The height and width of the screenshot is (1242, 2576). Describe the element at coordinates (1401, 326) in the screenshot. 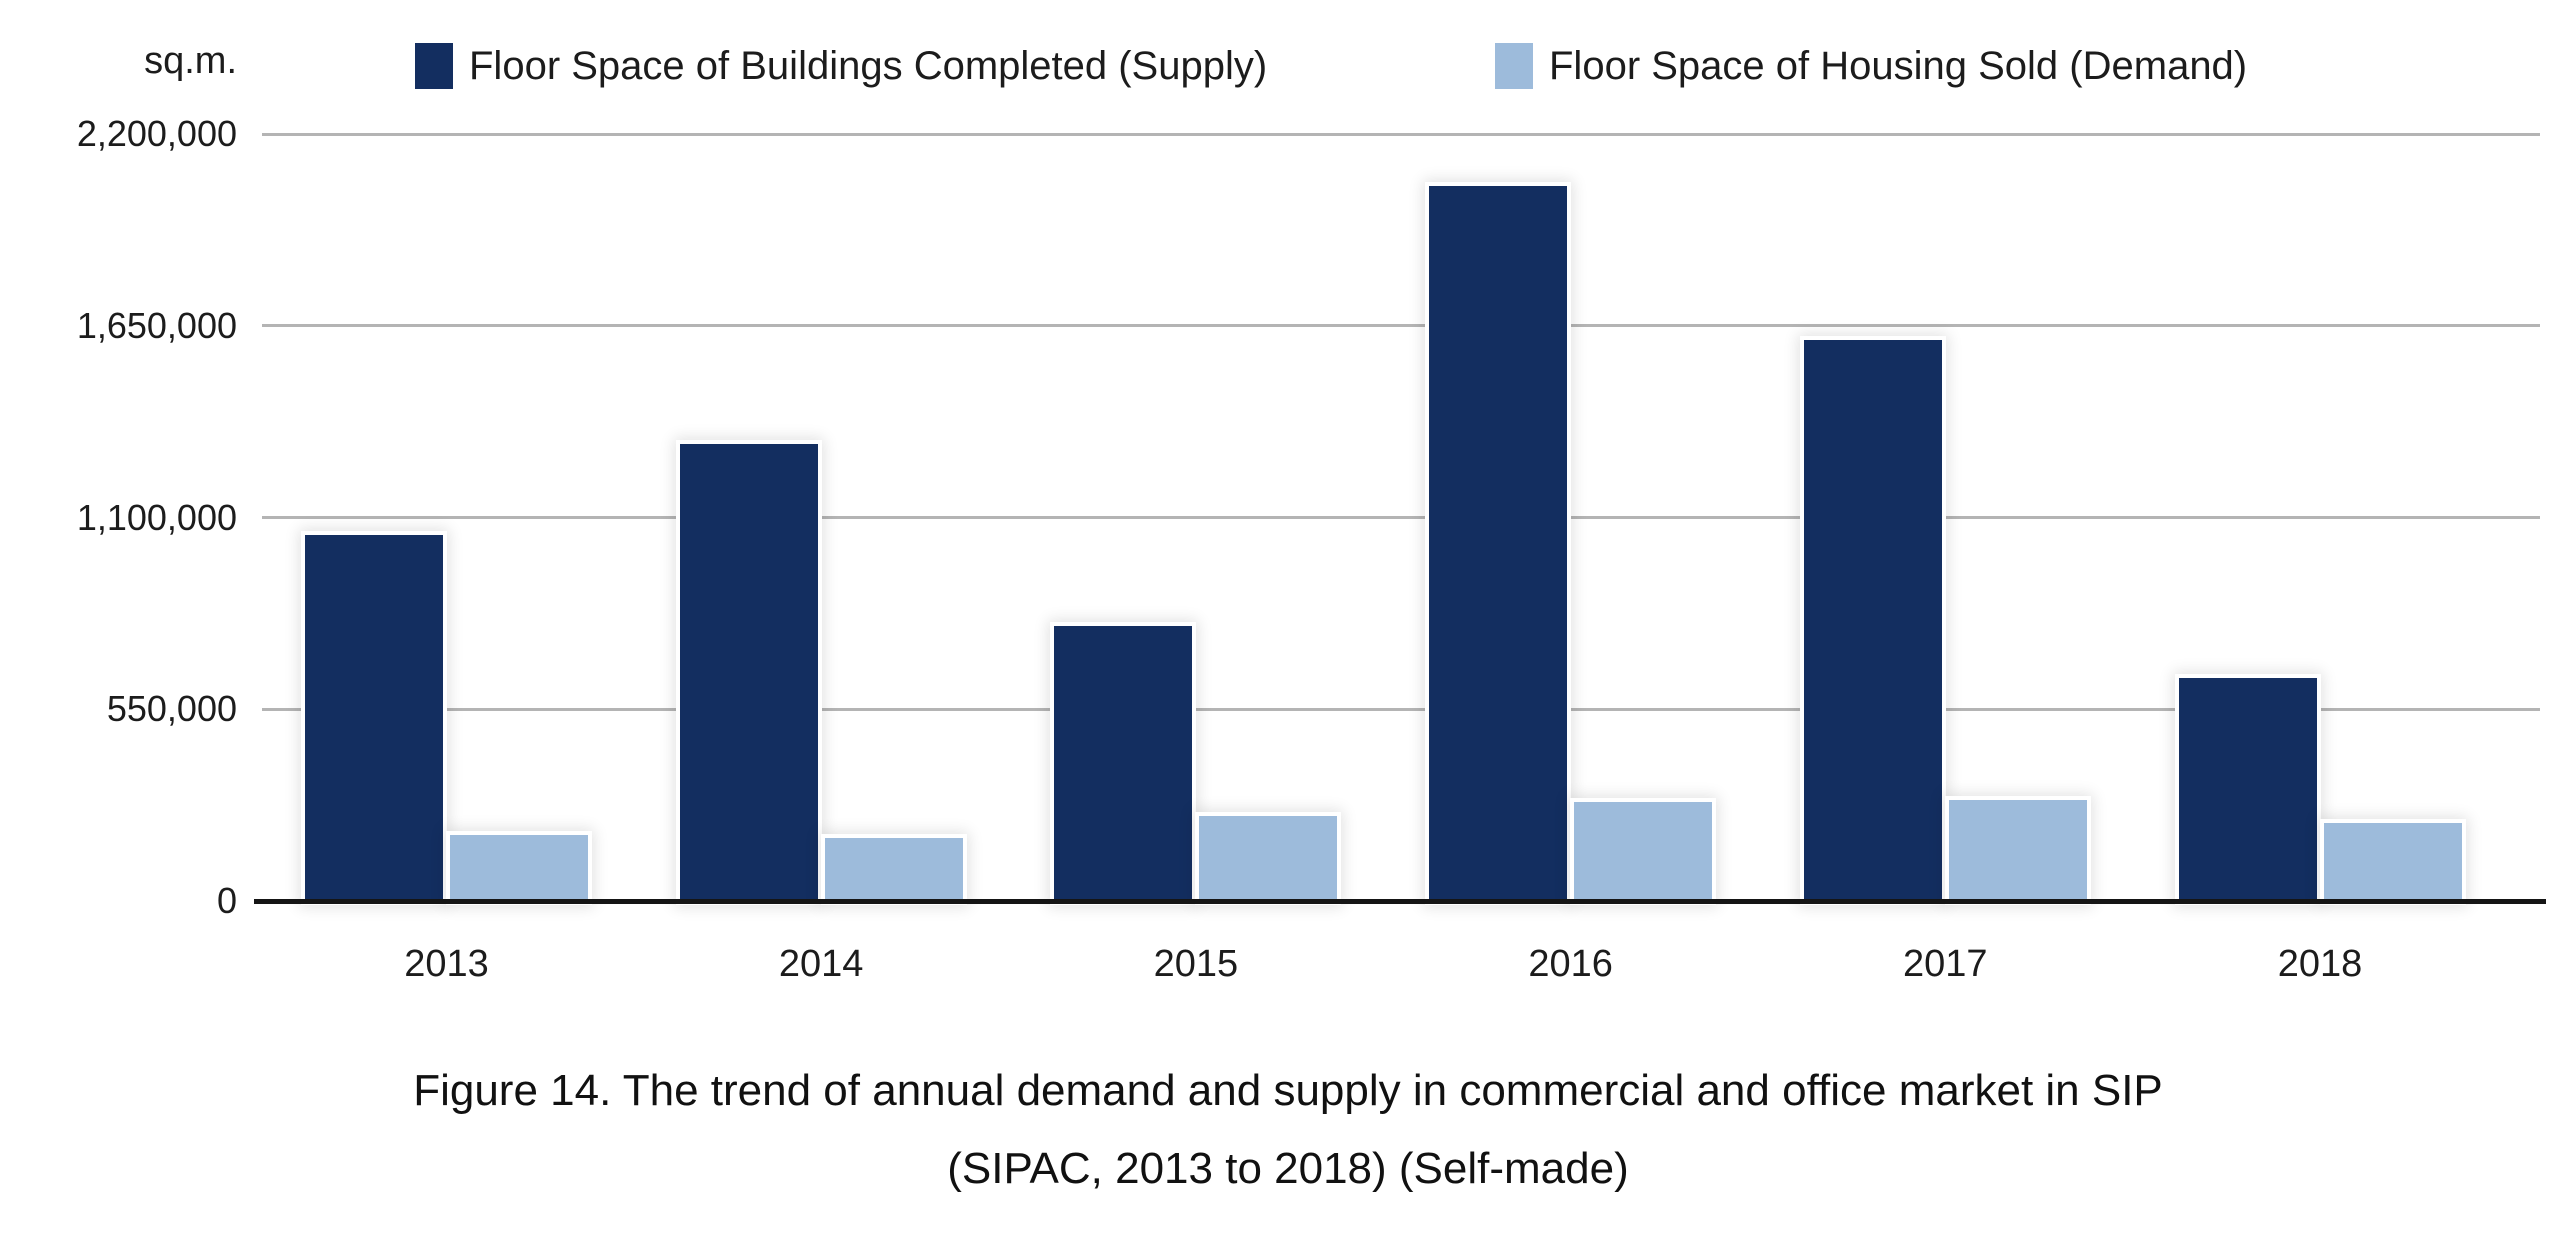

I see `gridline-1,650,000` at that location.